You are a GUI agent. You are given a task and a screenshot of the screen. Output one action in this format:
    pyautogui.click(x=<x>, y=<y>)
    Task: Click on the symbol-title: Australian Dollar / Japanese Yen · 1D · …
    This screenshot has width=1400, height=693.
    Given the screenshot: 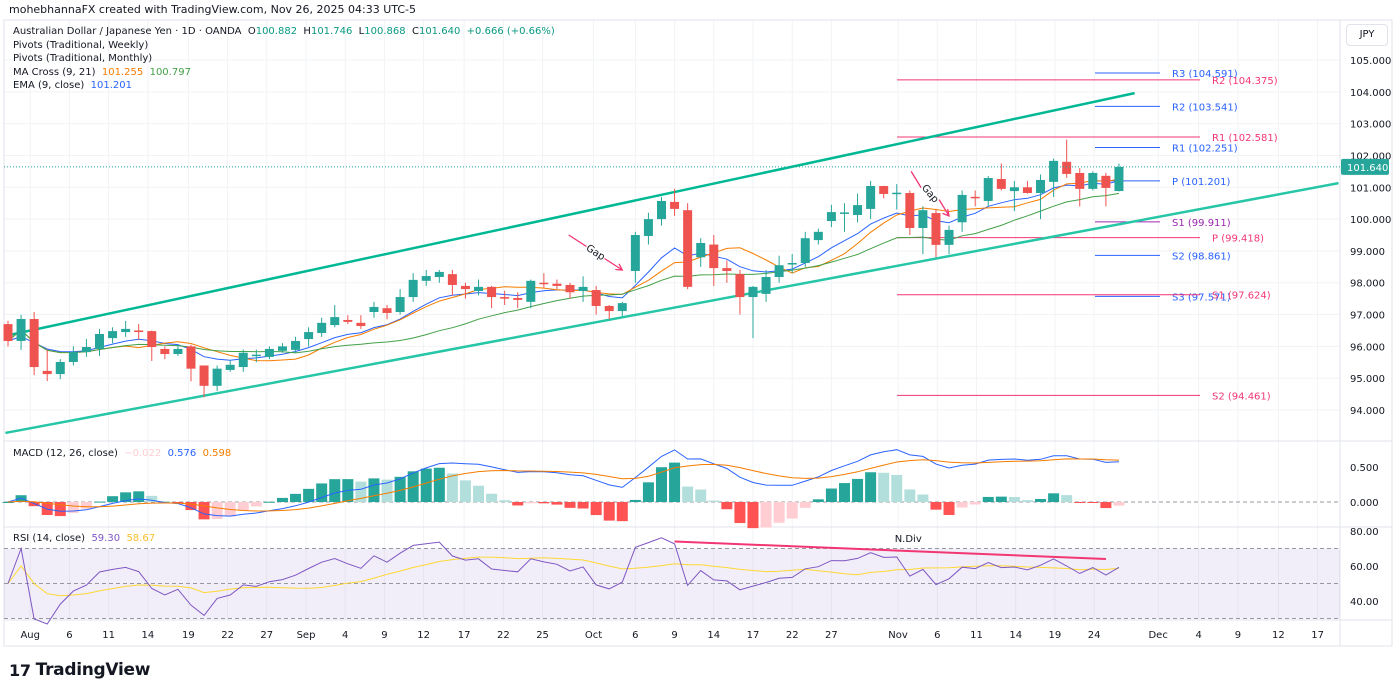 What is the action you would take?
    pyautogui.click(x=127, y=31)
    